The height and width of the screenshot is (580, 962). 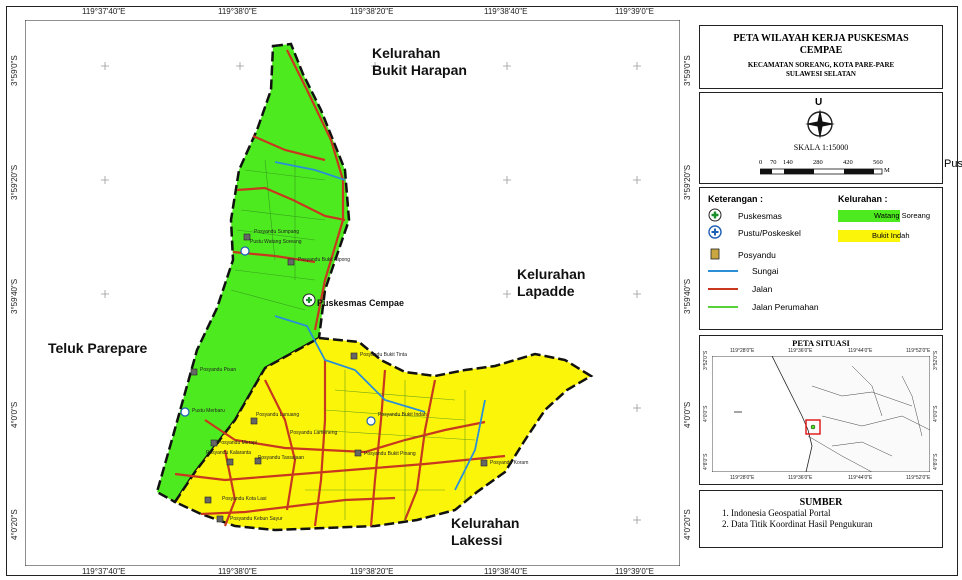 What do you see at coordinates (218, 370) in the screenshot?
I see `label-posyandu: Posyandu Pisan` at bounding box center [218, 370].